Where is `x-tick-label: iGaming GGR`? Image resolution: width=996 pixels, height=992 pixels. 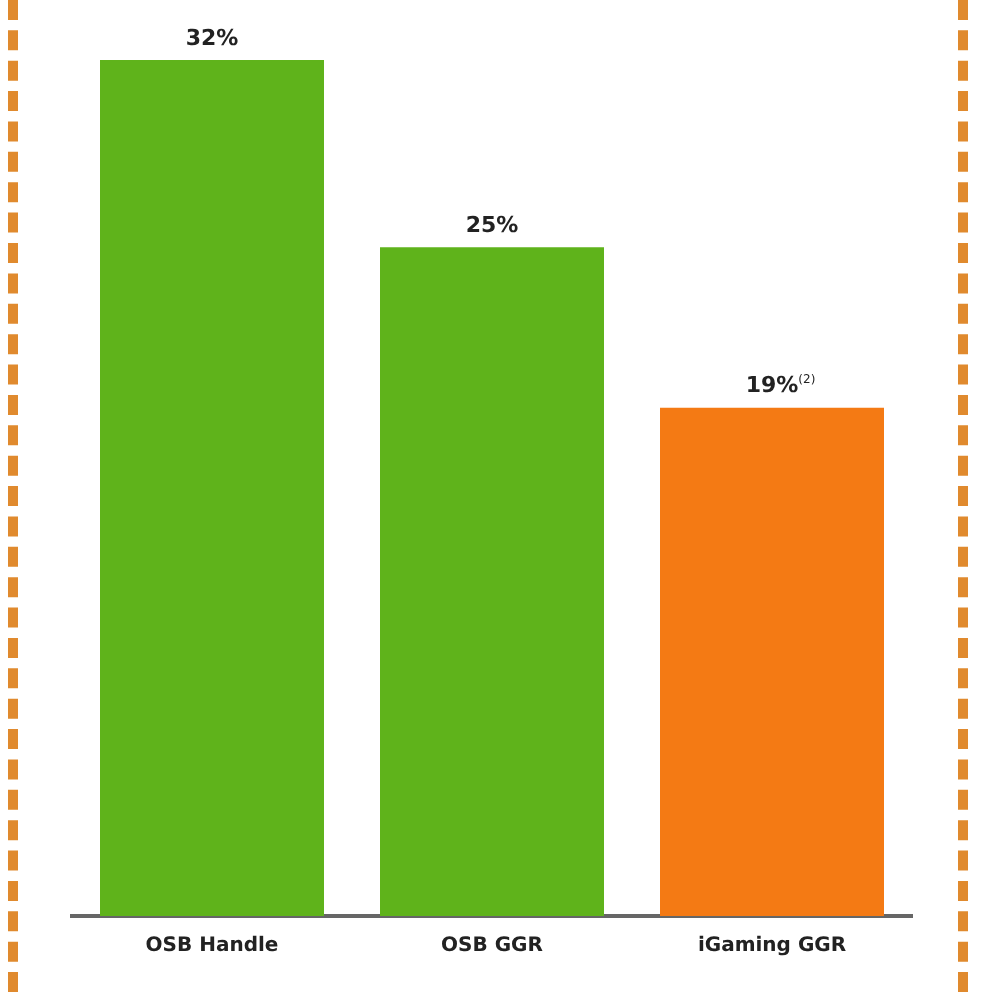
x-tick-label: iGaming GGR is located at coordinates (772, 946).